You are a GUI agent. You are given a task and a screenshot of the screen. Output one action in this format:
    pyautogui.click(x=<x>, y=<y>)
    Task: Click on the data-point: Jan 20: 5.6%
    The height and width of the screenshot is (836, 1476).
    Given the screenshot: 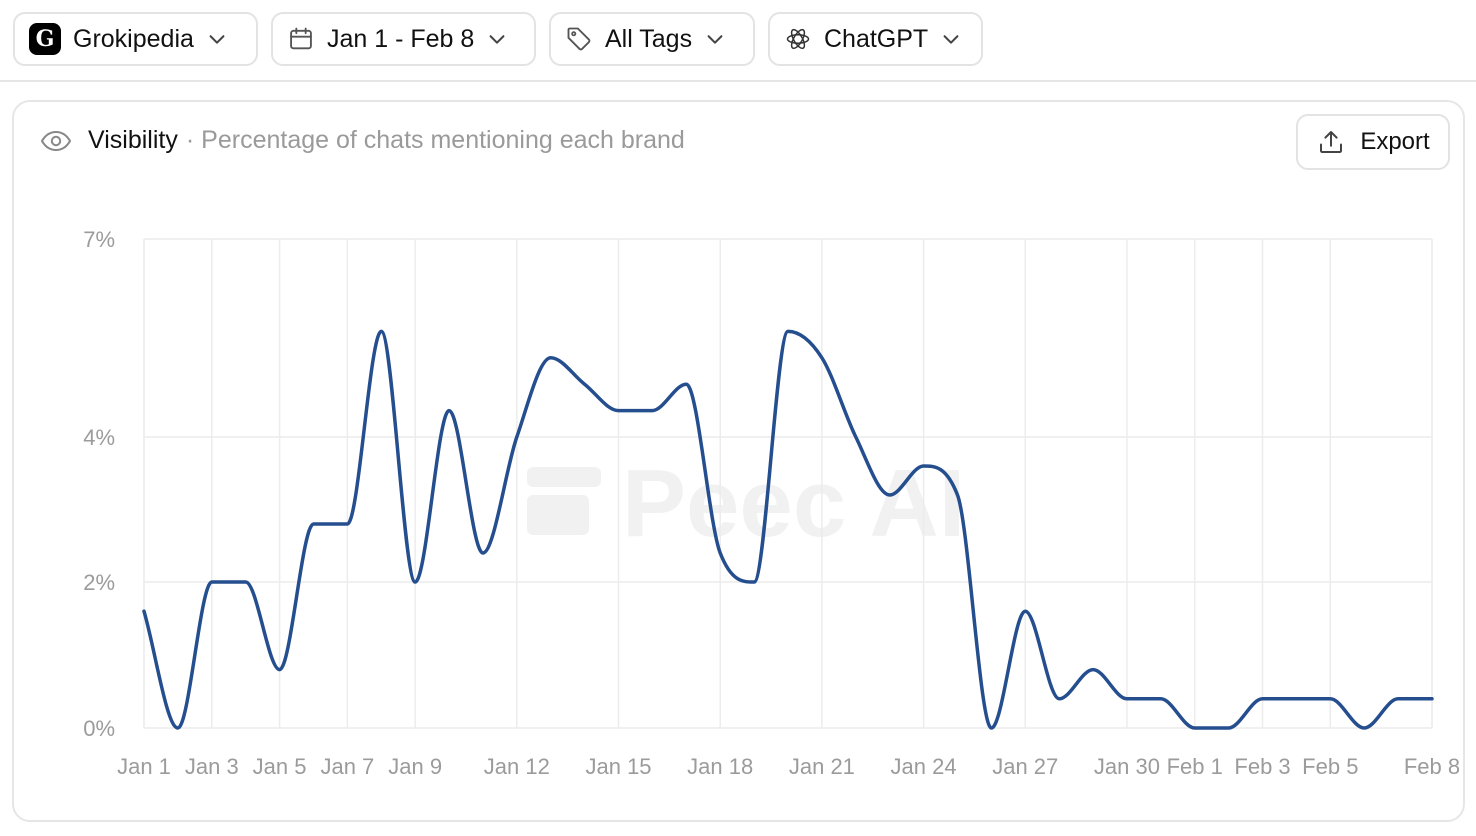 What is the action you would take?
    pyautogui.click(x=788, y=331)
    